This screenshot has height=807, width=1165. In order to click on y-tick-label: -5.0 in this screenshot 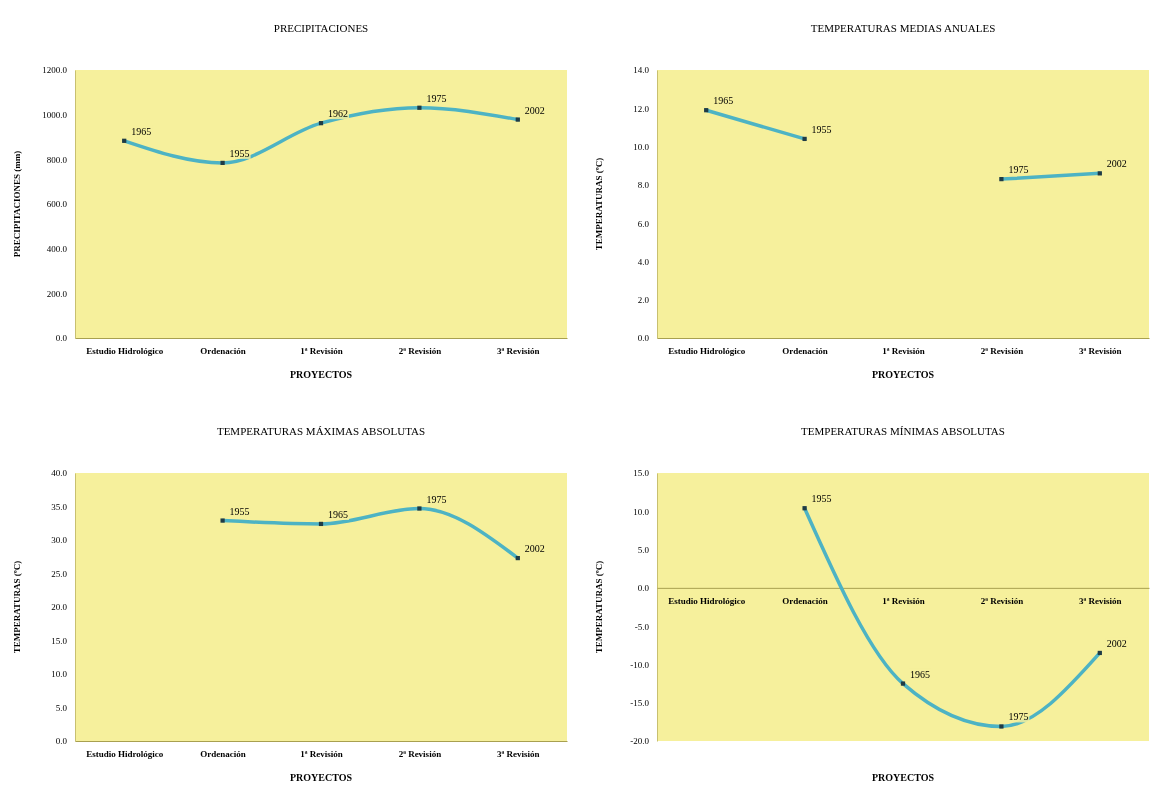, I will do `click(642, 626)`.